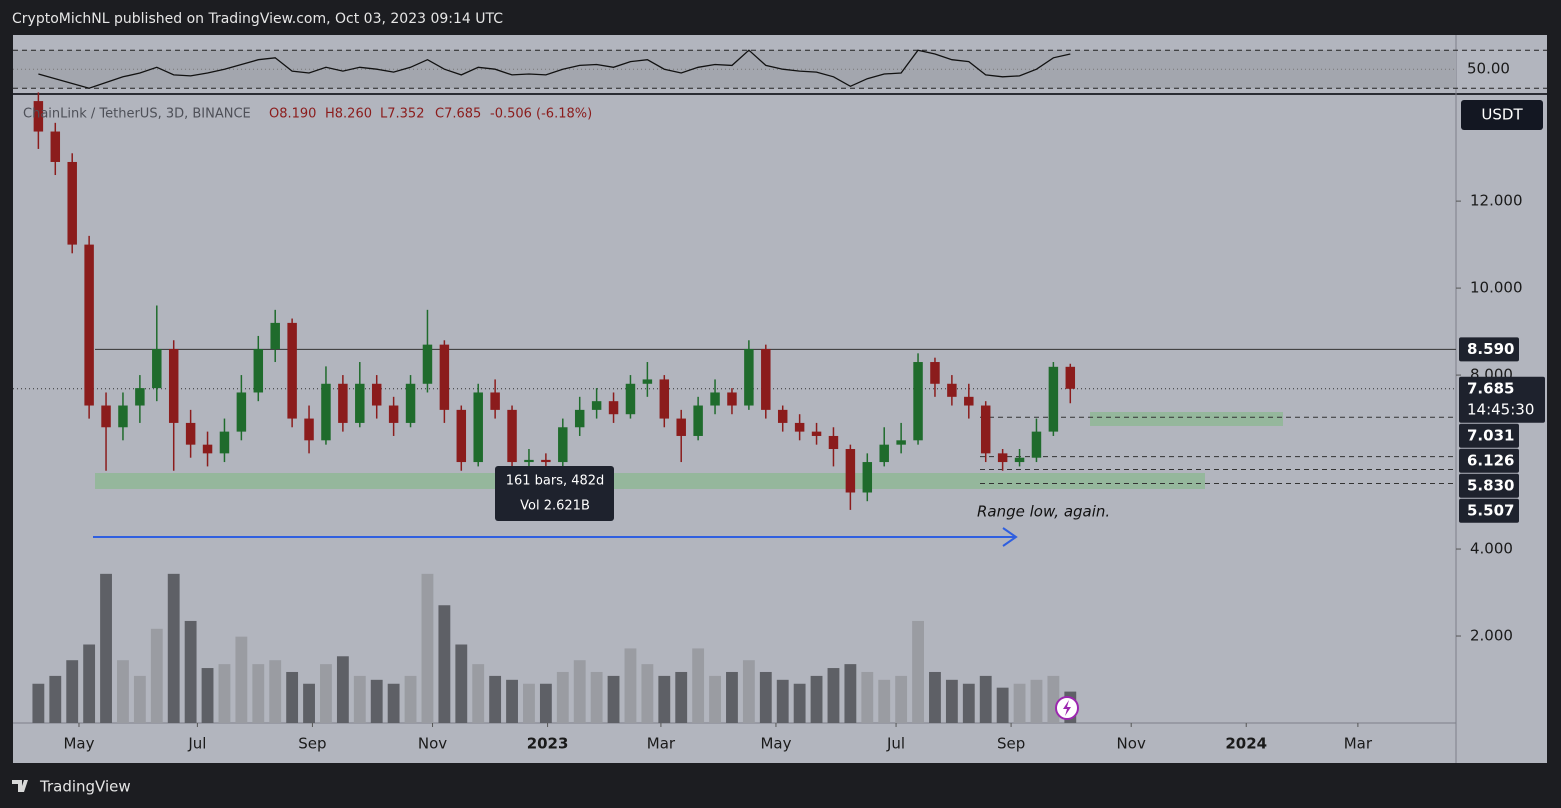  Describe the element at coordinates (71, 787) in the screenshot. I see `footer: TradingView` at that location.